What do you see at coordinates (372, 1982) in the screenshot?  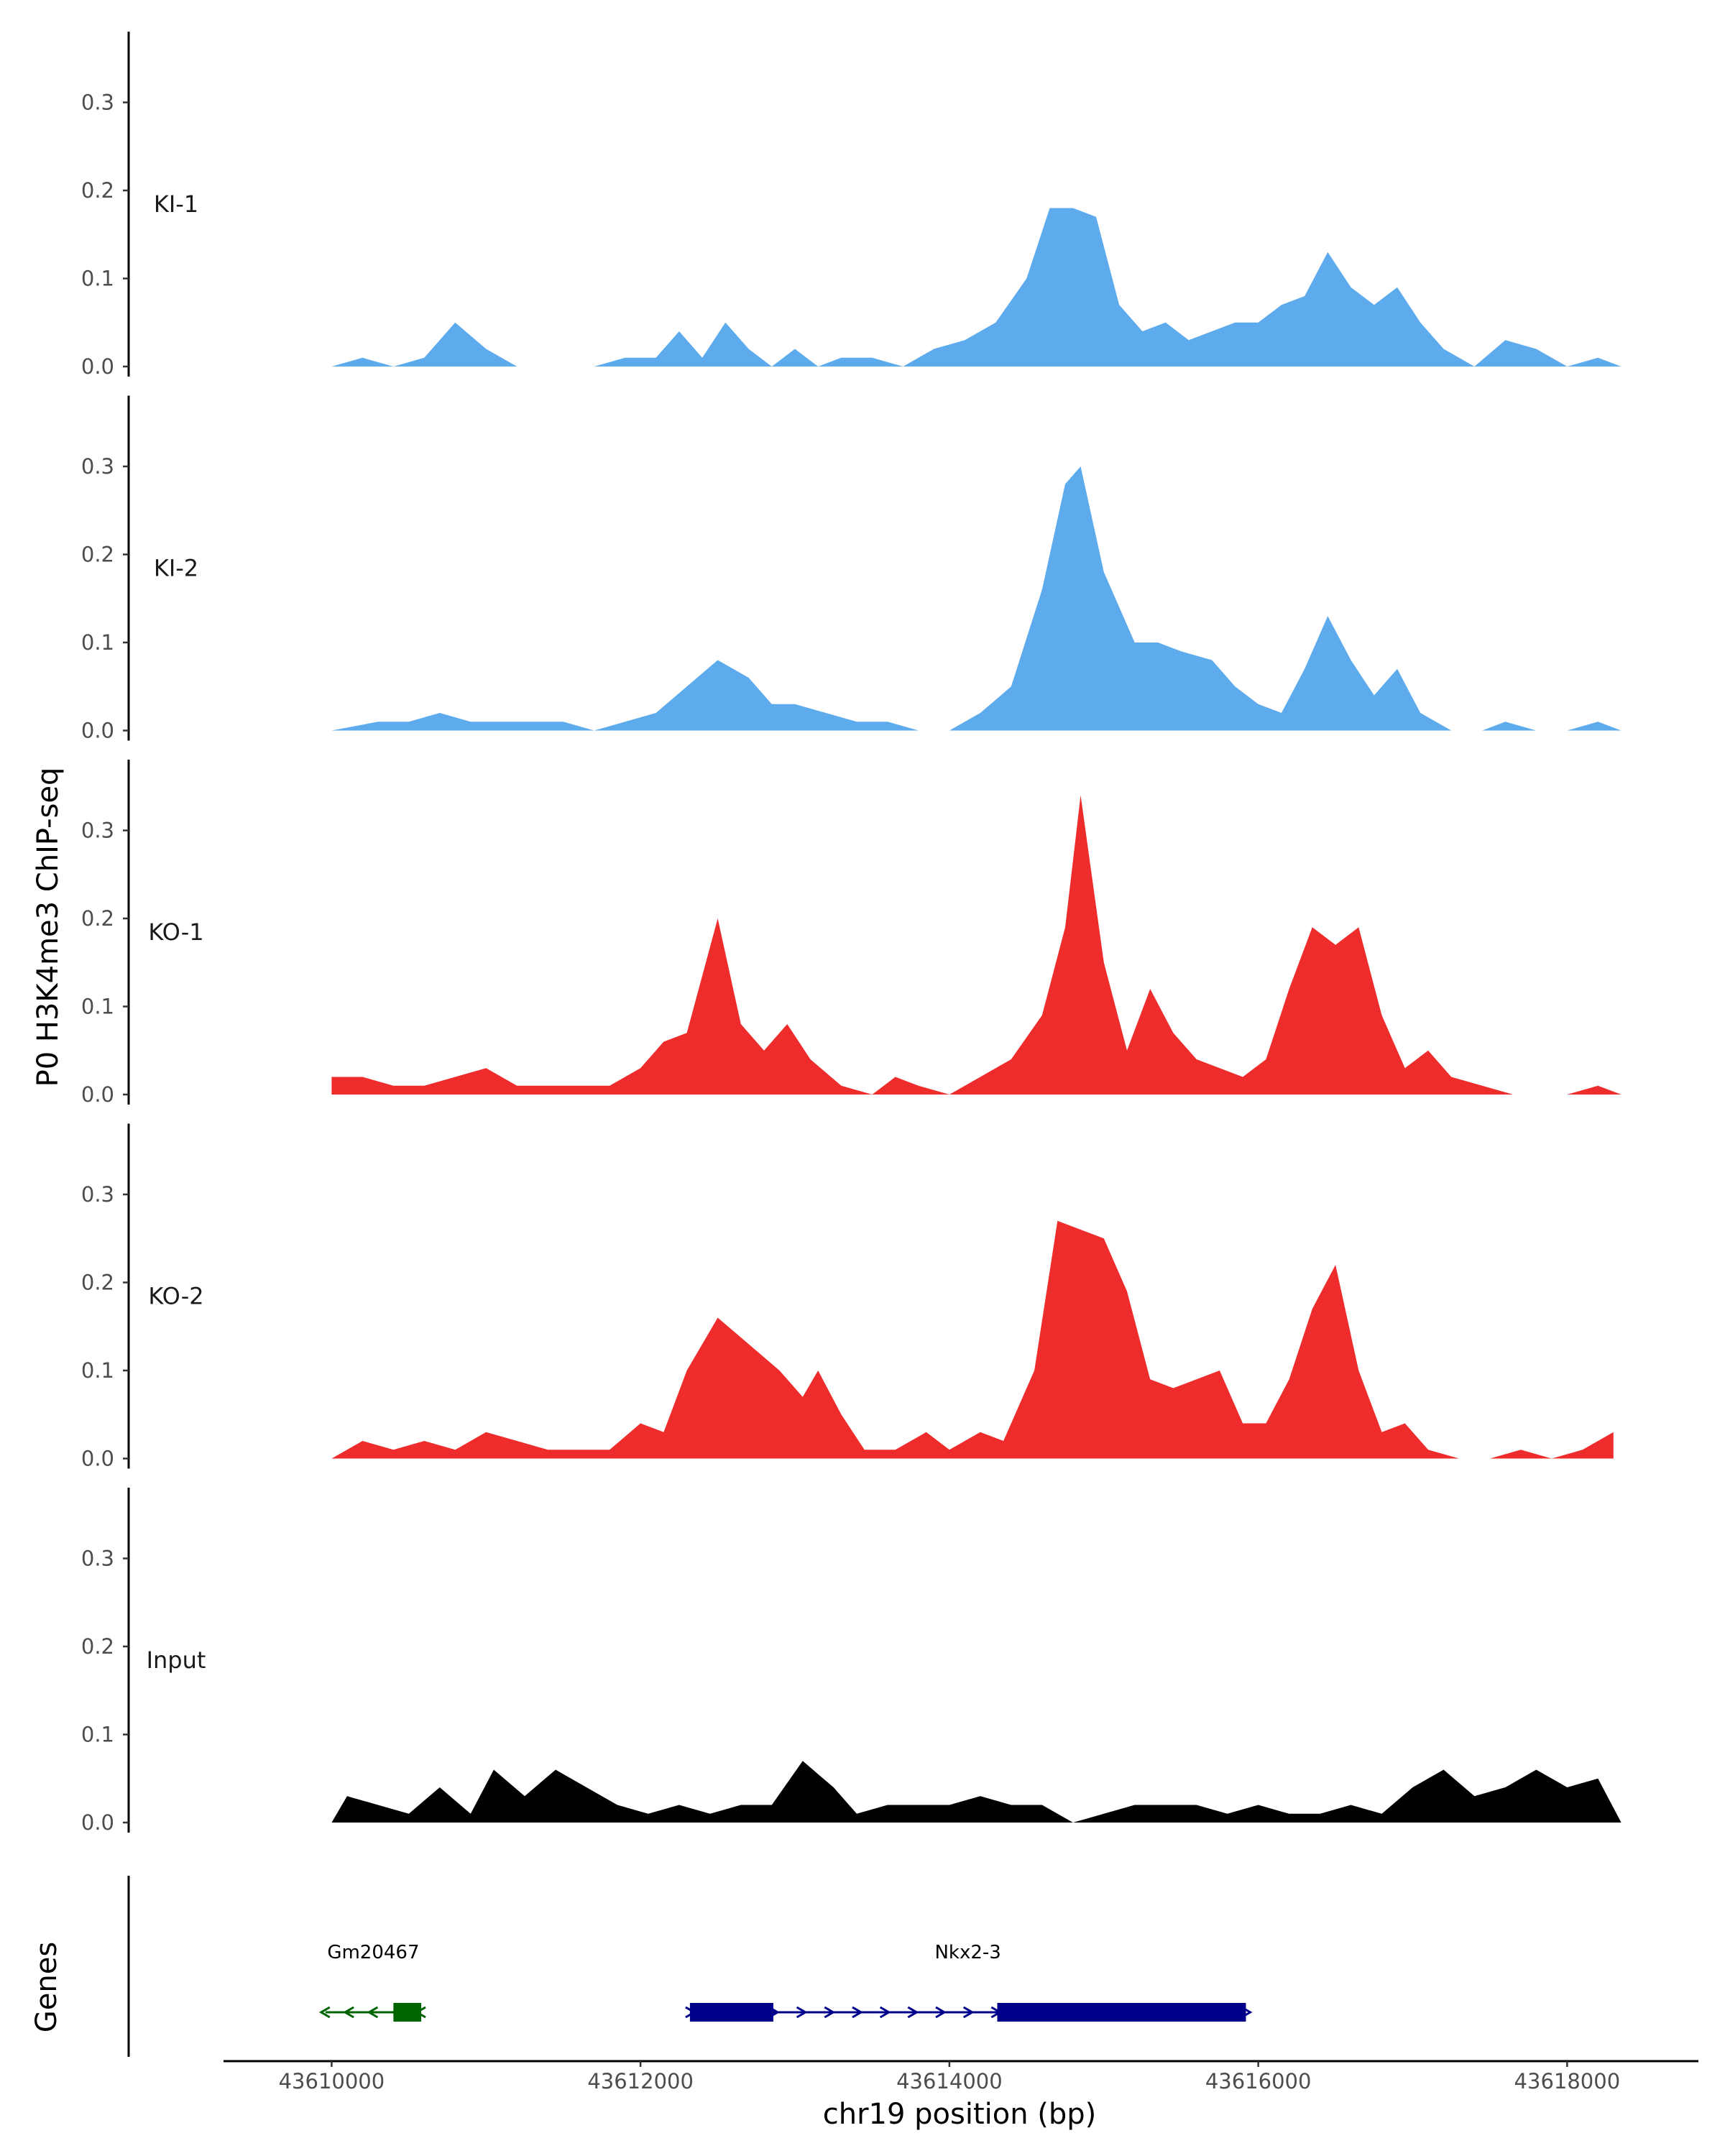 I see `gene-gm20467: Gm20467` at bounding box center [372, 1982].